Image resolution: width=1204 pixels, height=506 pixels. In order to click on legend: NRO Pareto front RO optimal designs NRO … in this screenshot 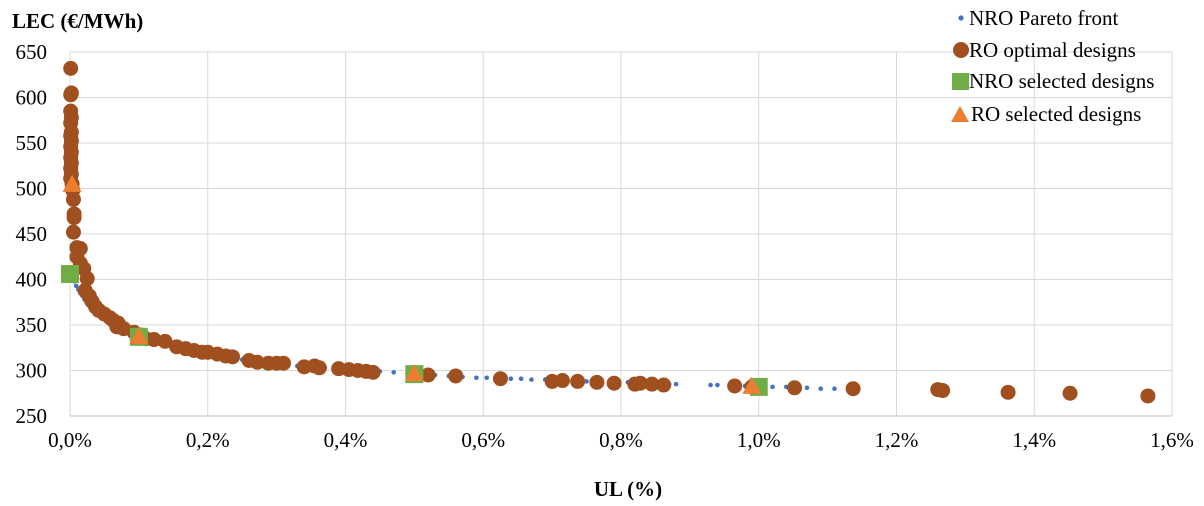, I will do `click(1052, 66)`.